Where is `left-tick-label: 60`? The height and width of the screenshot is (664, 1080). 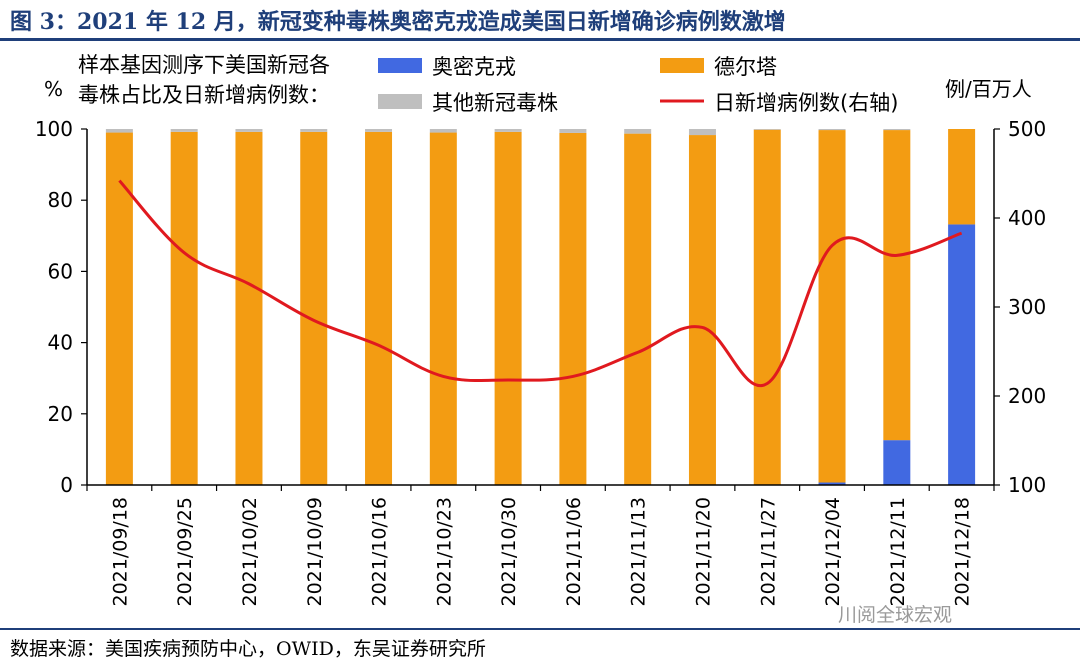 left-tick-label: 60 is located at coordinates (60, 271).